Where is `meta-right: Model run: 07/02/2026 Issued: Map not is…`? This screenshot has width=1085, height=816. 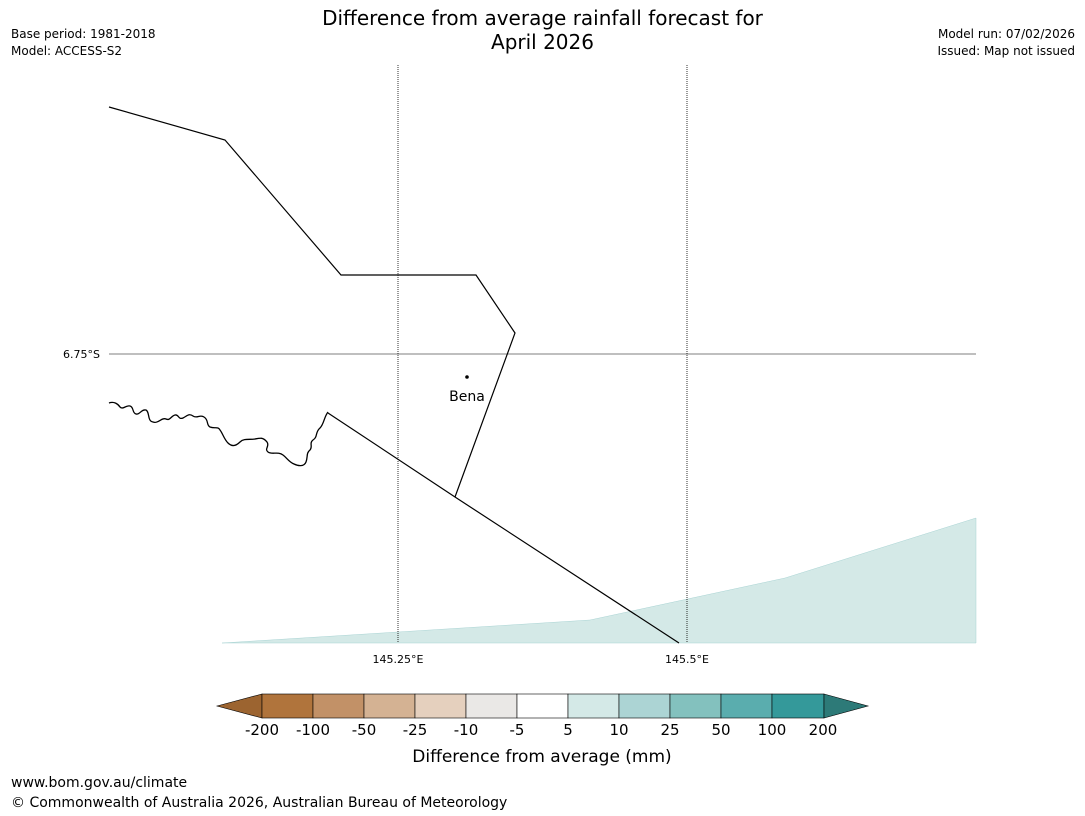 meta-right: Model run: 07/02/2026 Issued: Map not is… is located at coordinates (1006, 43).